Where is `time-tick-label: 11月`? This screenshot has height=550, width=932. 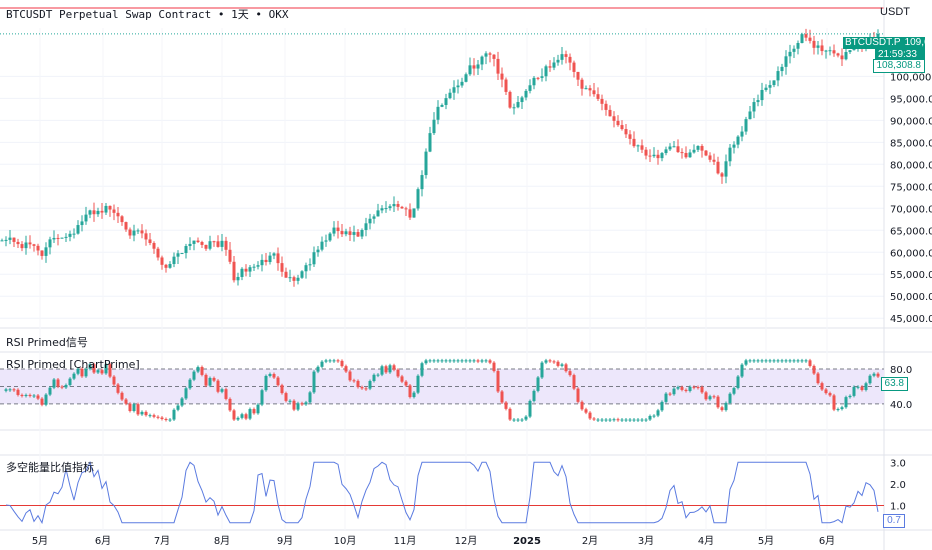
time-tick-label: 11月 is located at coordinates (405, 541).